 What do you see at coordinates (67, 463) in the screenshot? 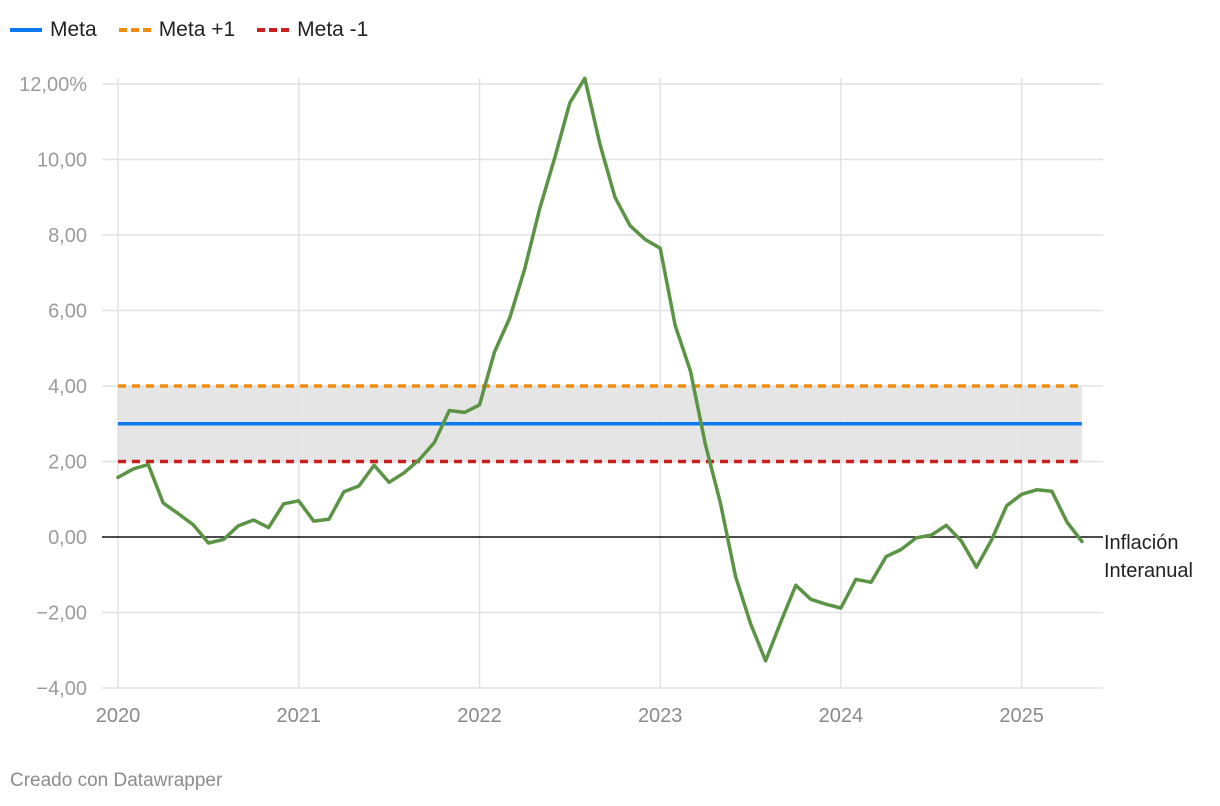
I see `y-tick-label: 2,00` at bounding box center [67, 463].